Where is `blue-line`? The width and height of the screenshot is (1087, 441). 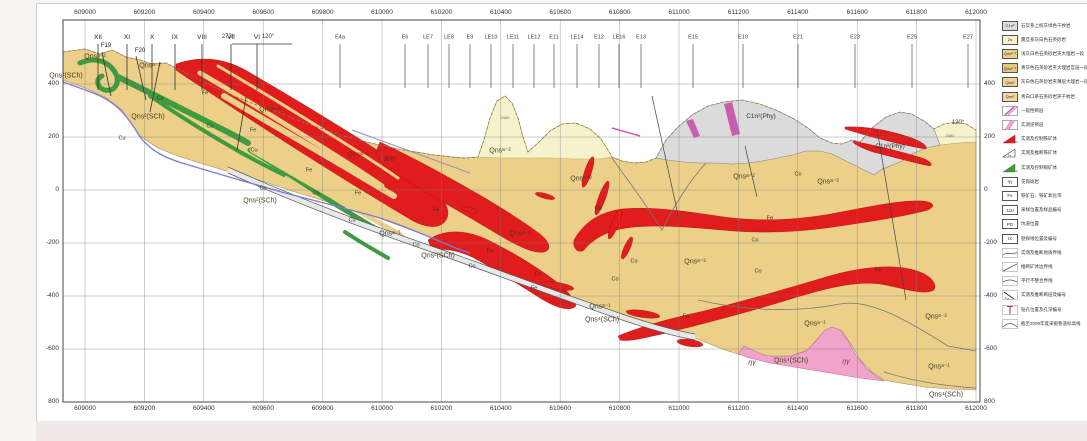
blue-line is located at coordinates (266, 167).